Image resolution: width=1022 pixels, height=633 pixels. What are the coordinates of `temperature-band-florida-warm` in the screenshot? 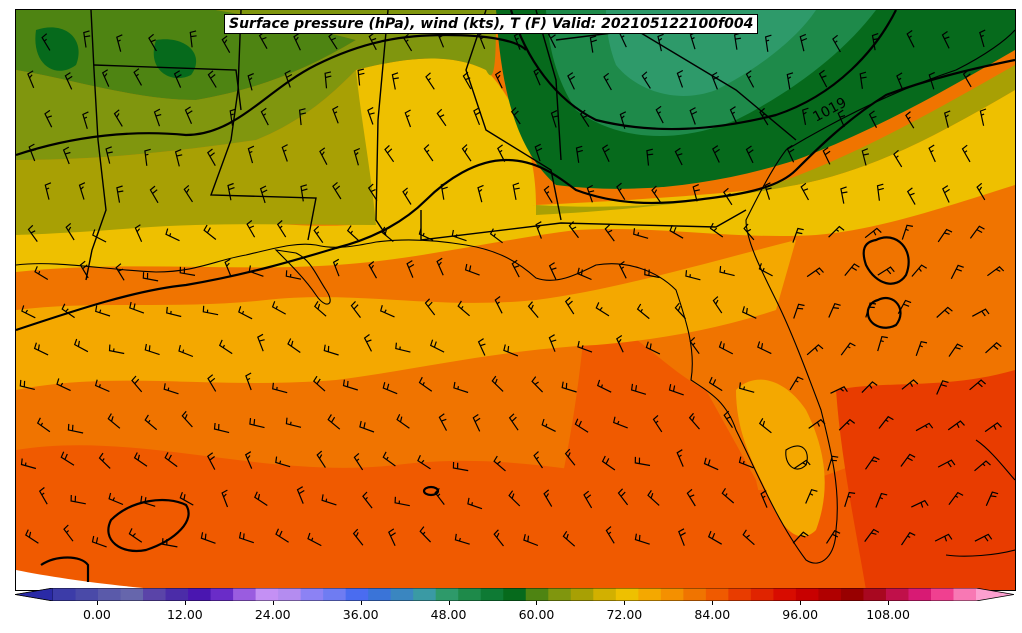 It's located at (780, 458).